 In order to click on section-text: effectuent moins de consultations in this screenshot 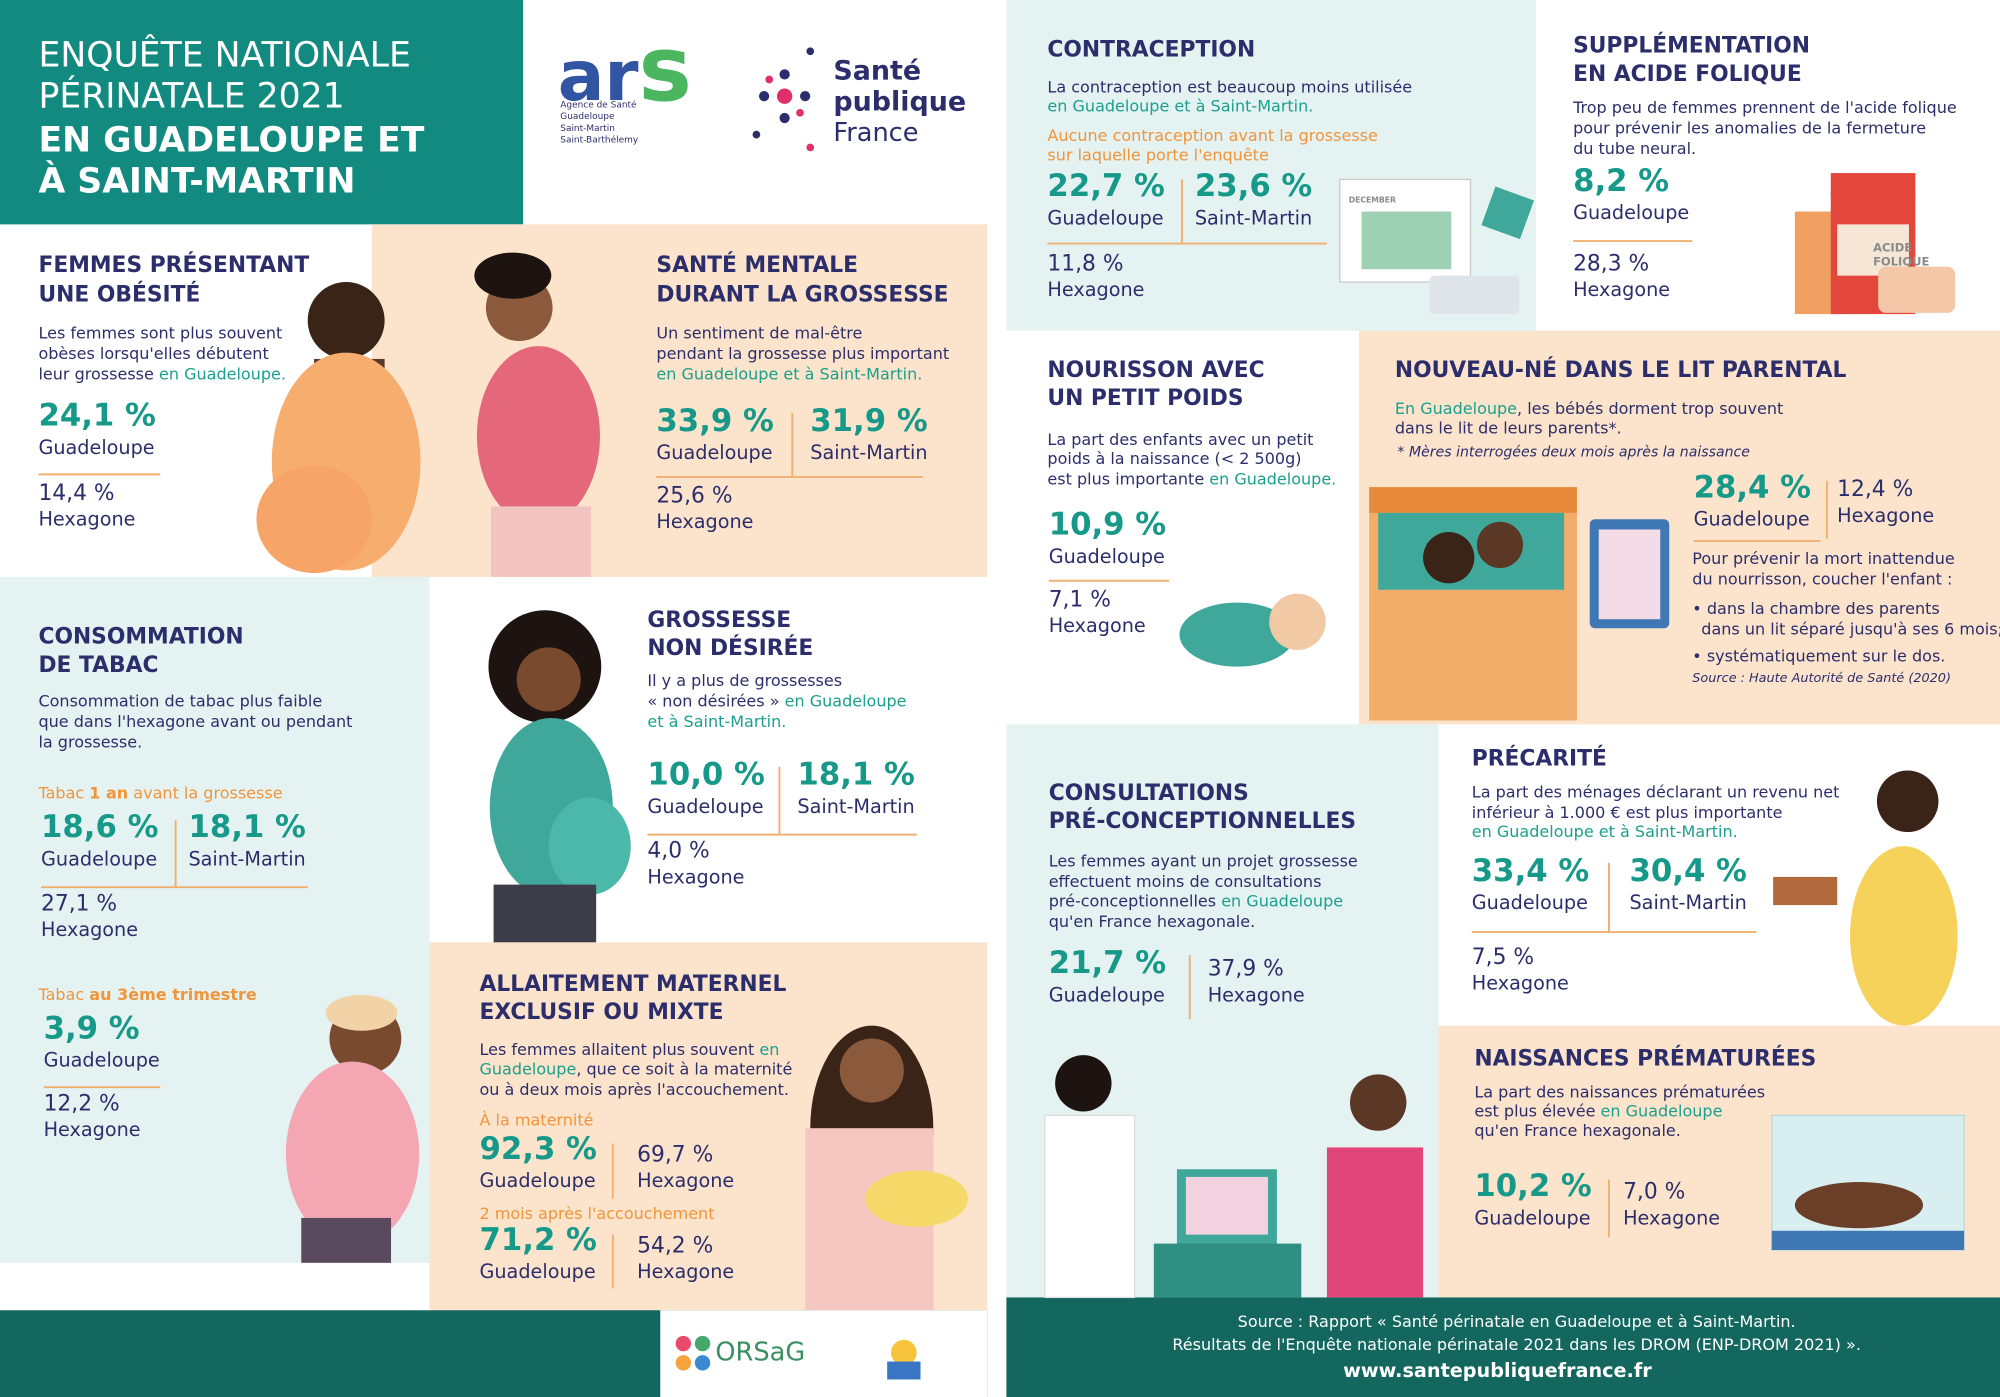, I will do `click(1185, 881)`.